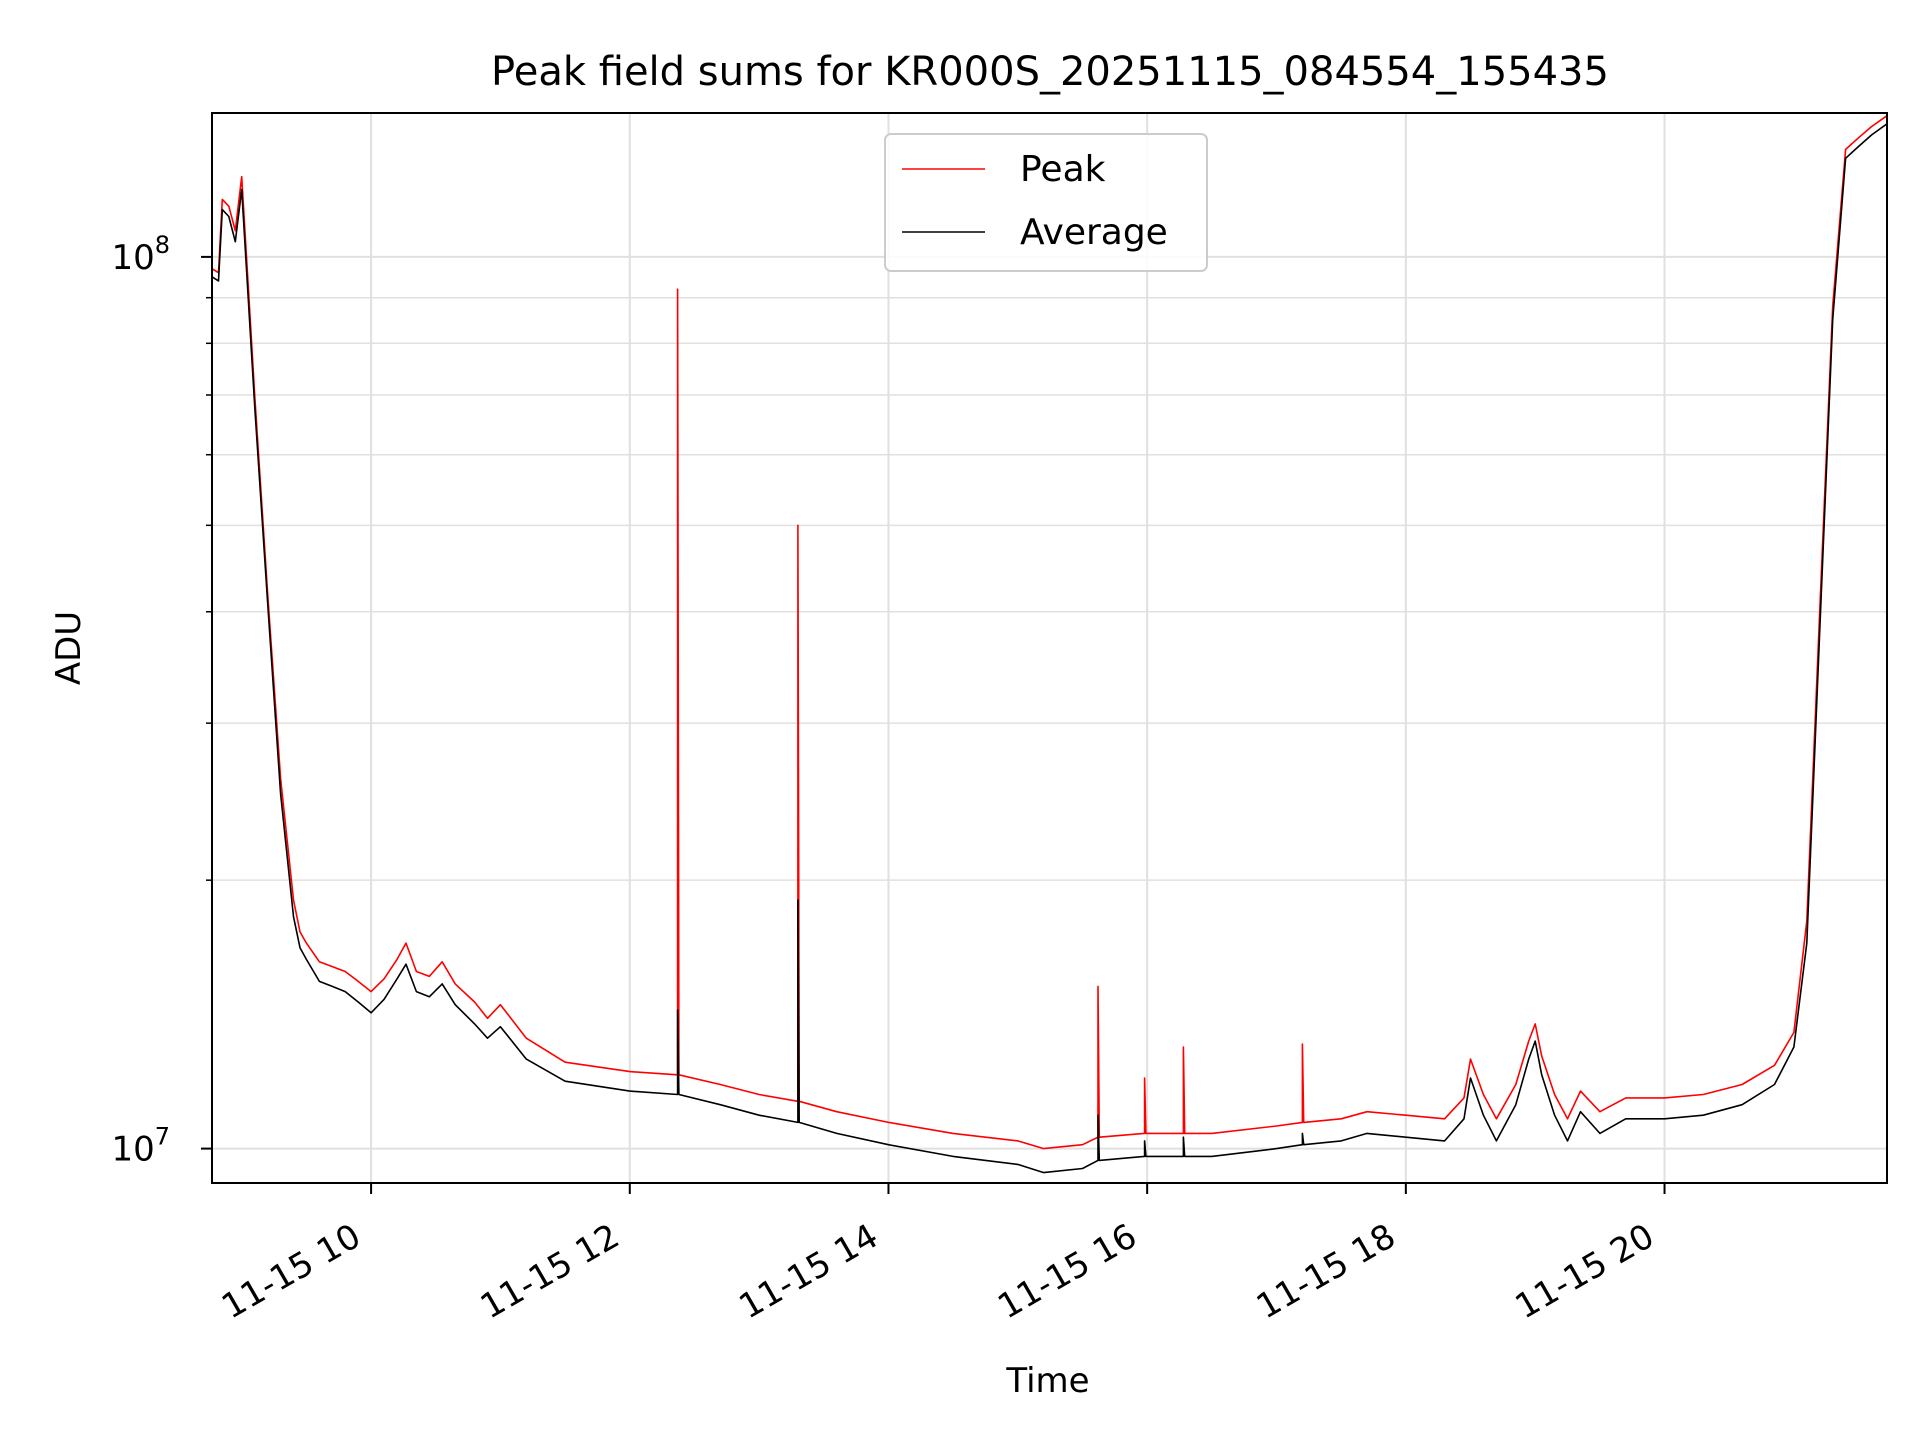 This screenshot has width=1920, height=1440. I want to click on y-tick-label: 10⁸, so click(140, 254).